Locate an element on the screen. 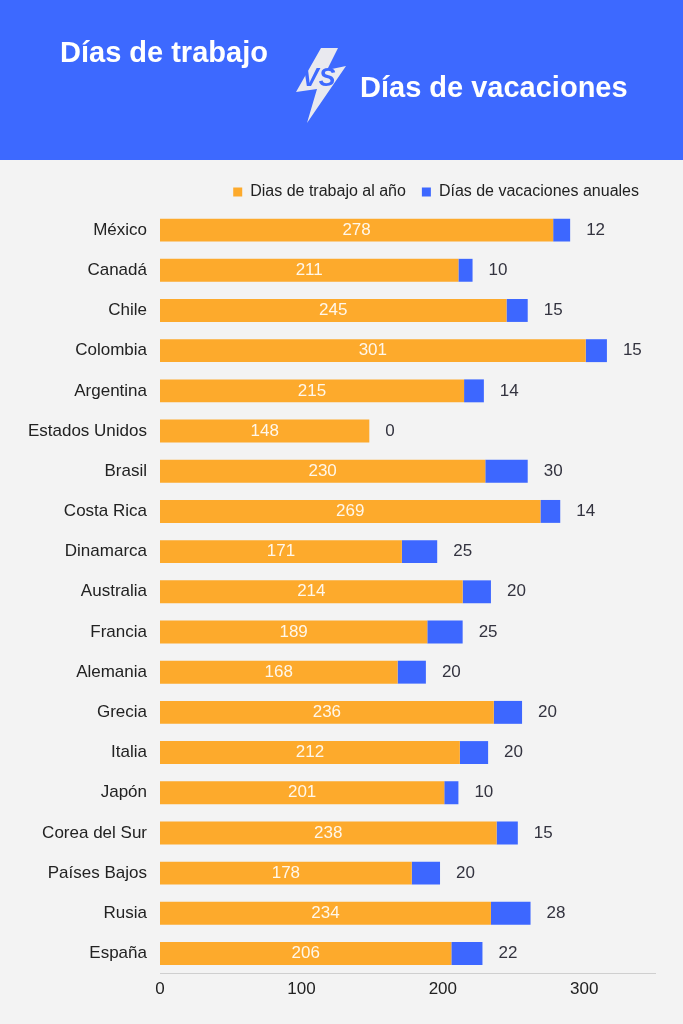 This screenshot has height=1024, width=683. data-label: 148 is located at coordinates (264, 430).